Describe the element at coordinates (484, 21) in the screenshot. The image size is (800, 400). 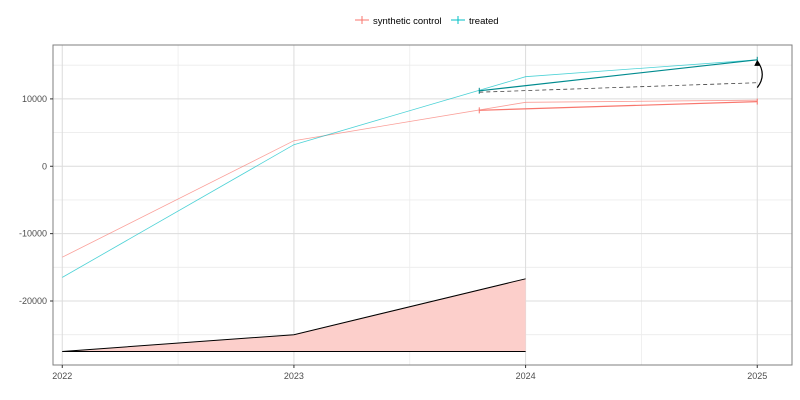
I see `legend-label-treated: treated` at that location.